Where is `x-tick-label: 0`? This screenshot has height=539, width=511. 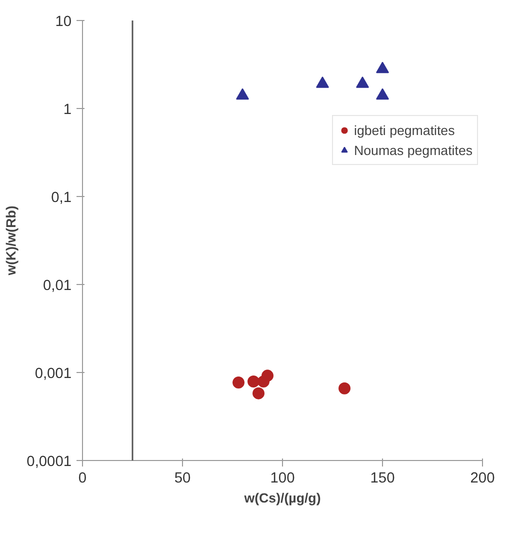
x-tick-label: 0 is located at coordinates (82, 478).